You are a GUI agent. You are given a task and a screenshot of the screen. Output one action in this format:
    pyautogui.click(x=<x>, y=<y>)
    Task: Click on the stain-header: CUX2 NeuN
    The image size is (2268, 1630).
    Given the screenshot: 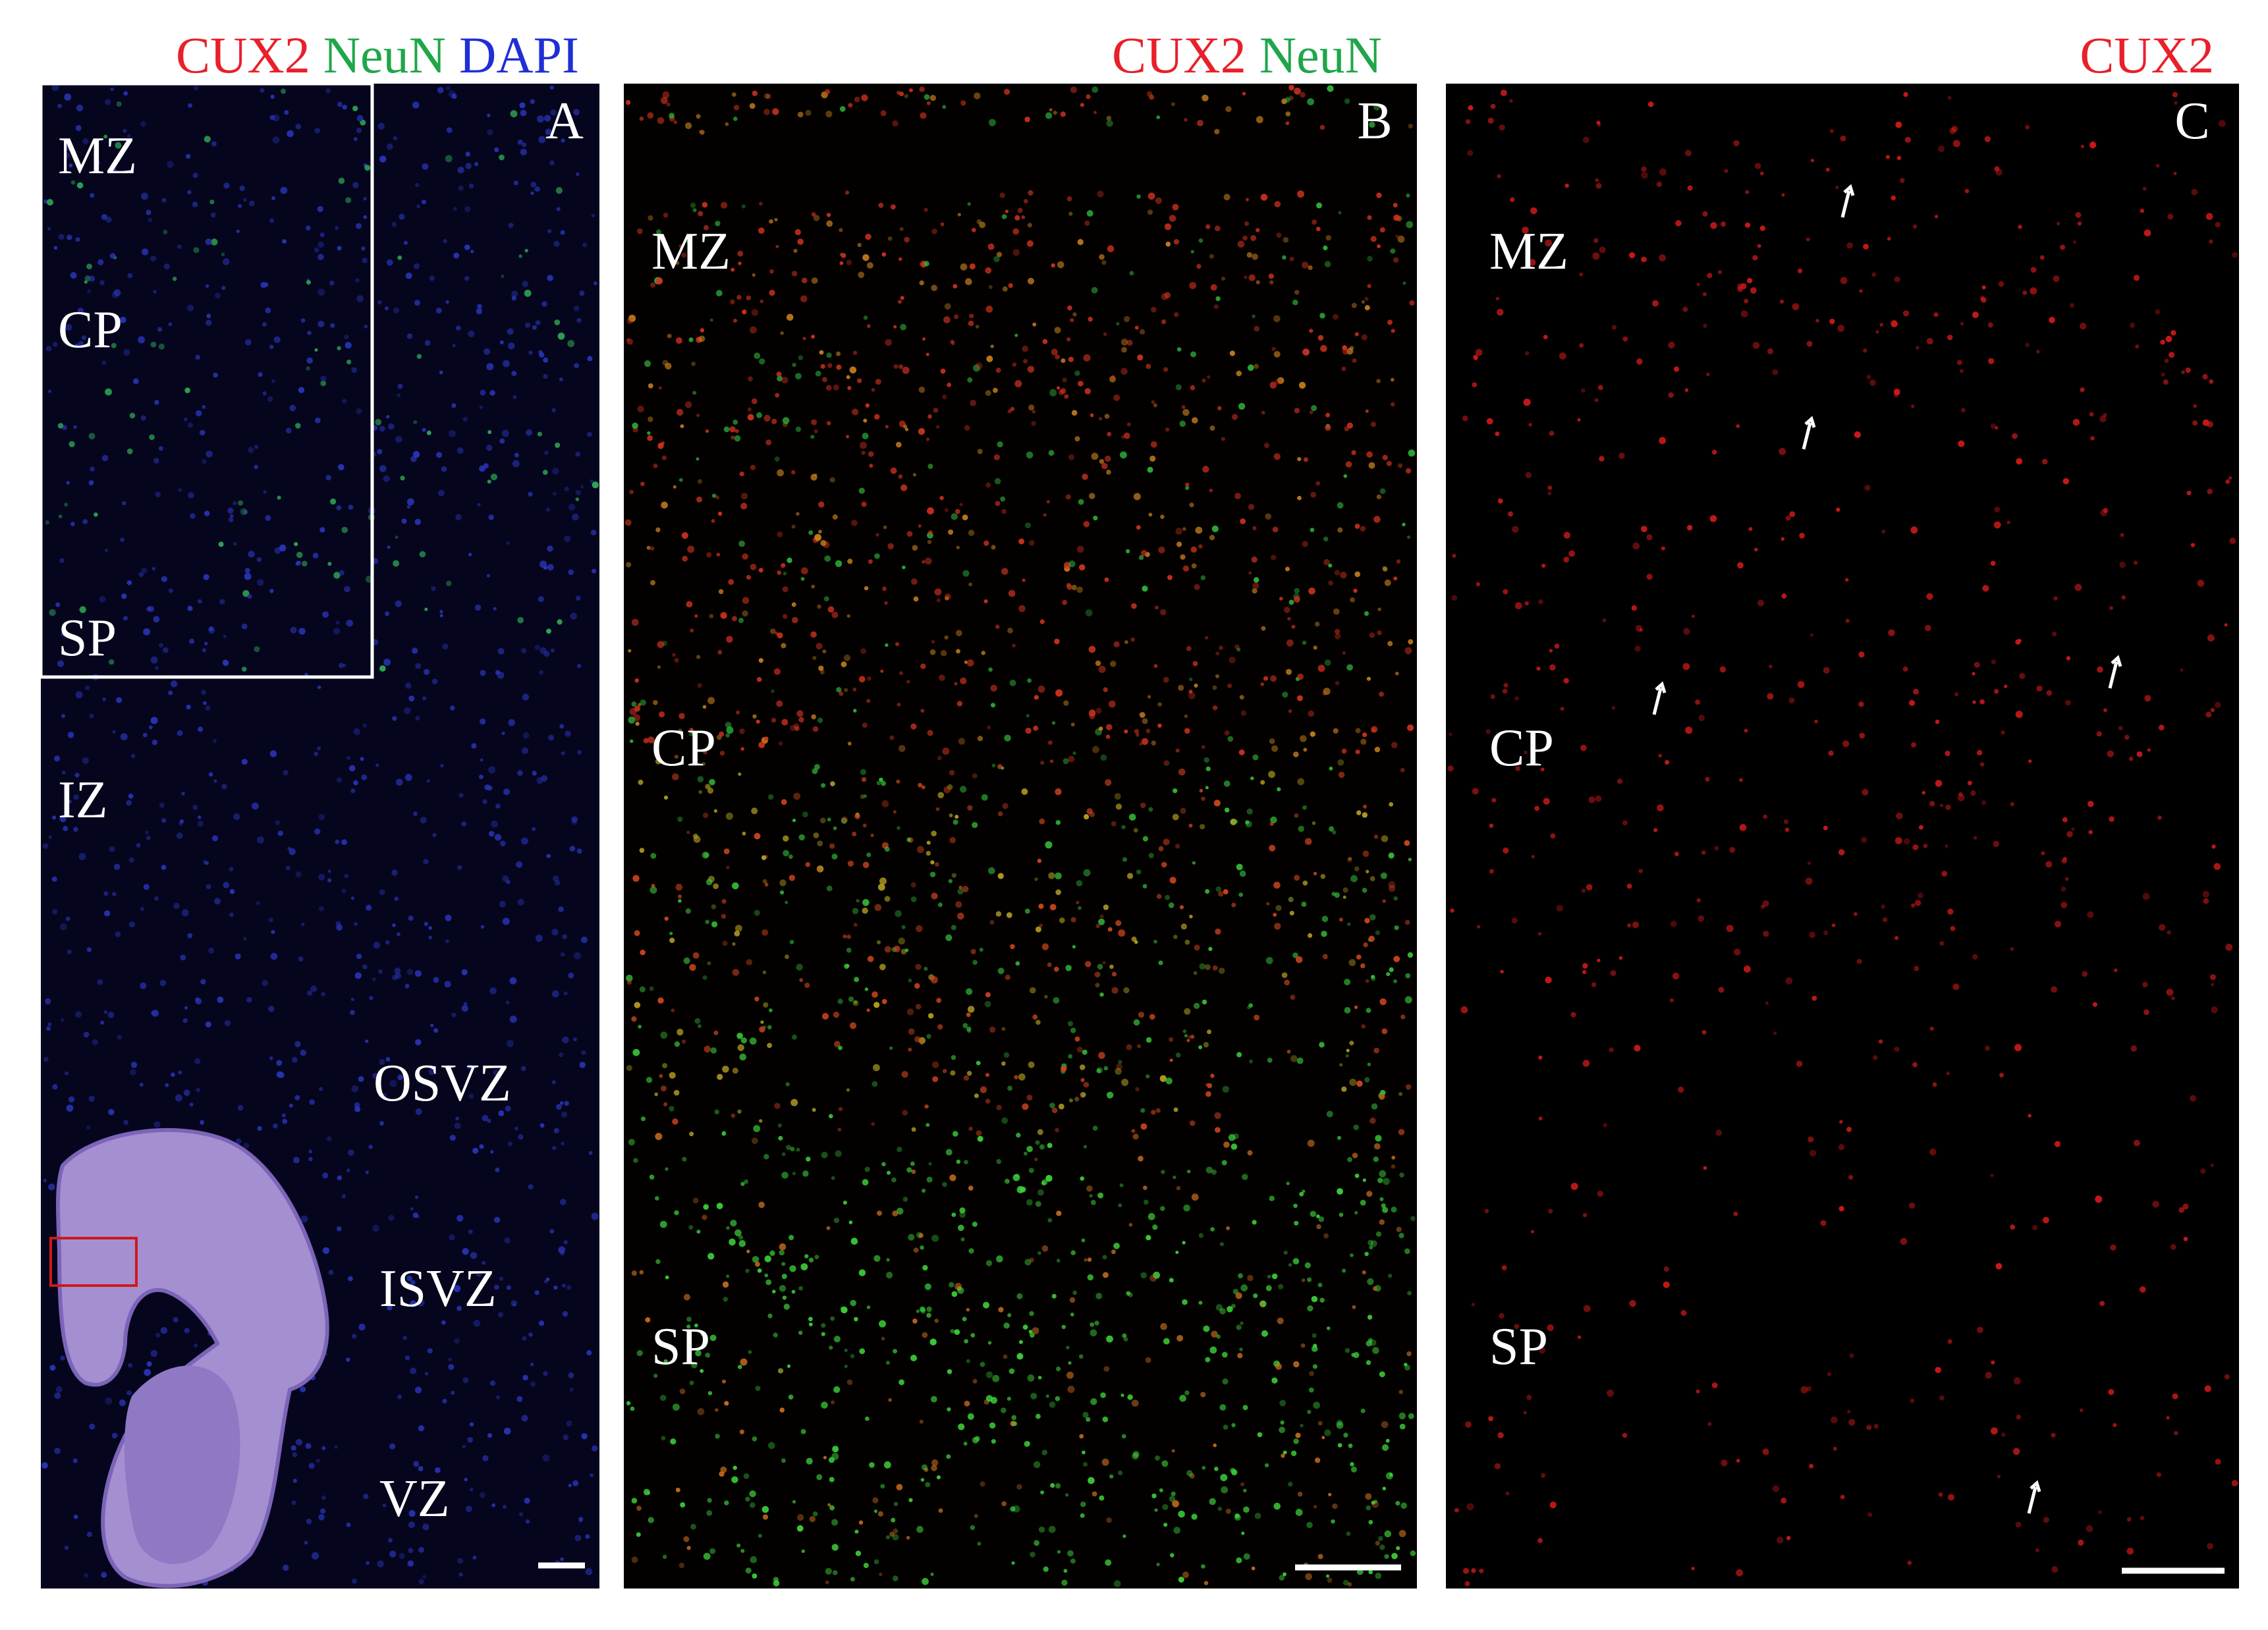 What is the action you would take?
    pyautogui.click(x=1247, y=55)
    